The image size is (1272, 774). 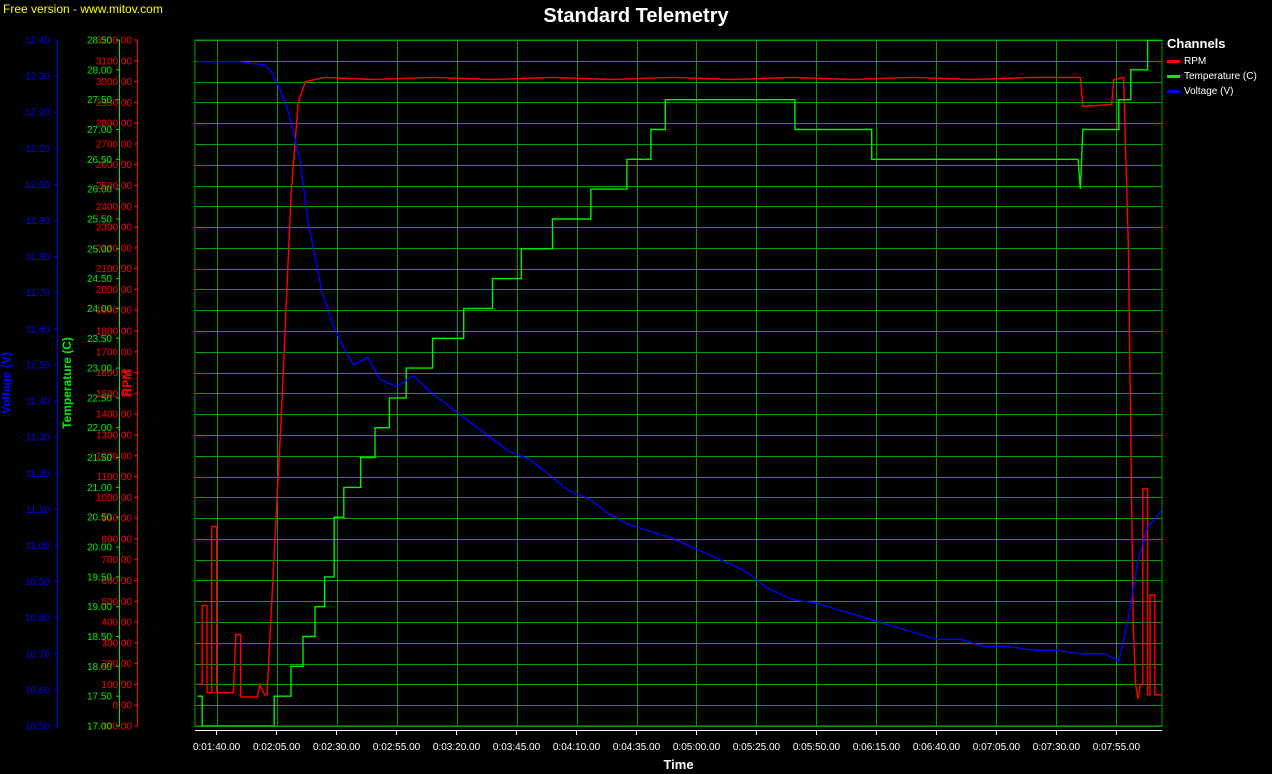 I want to click on y-tick-label: 1300.00, so click(x=114, y=435).